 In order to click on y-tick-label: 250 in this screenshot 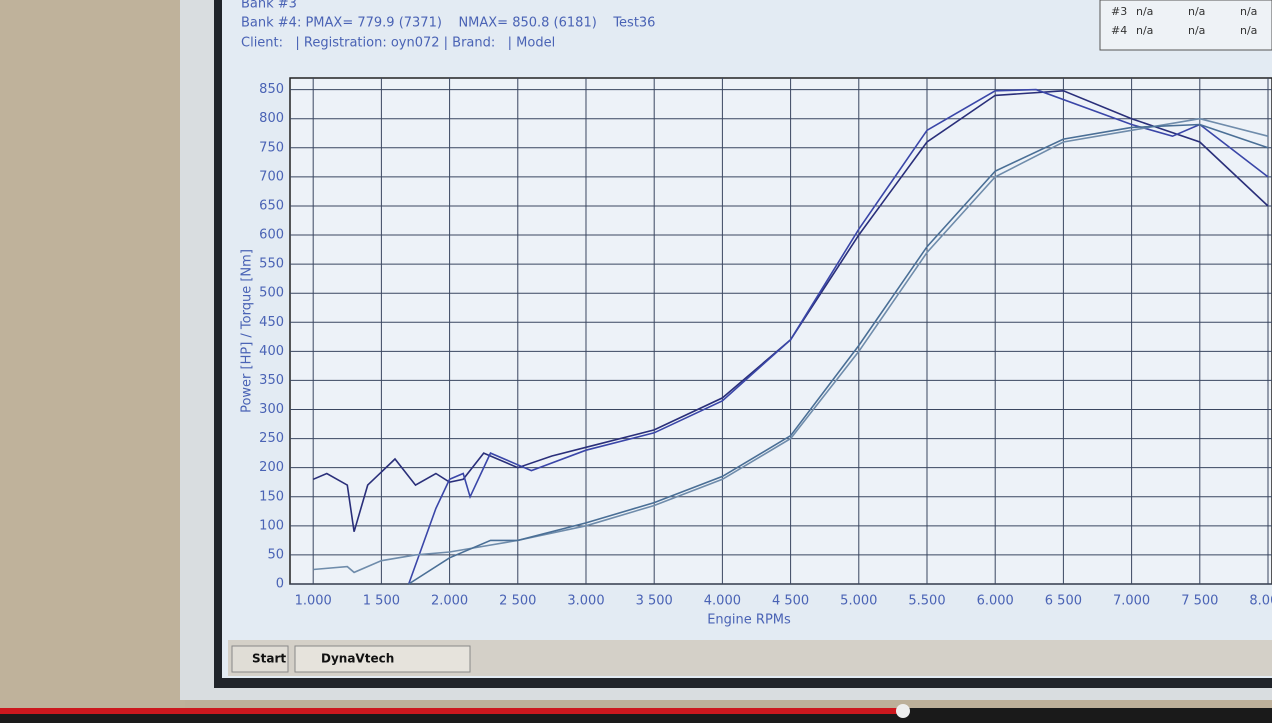, I will do `click(271, 438)`.